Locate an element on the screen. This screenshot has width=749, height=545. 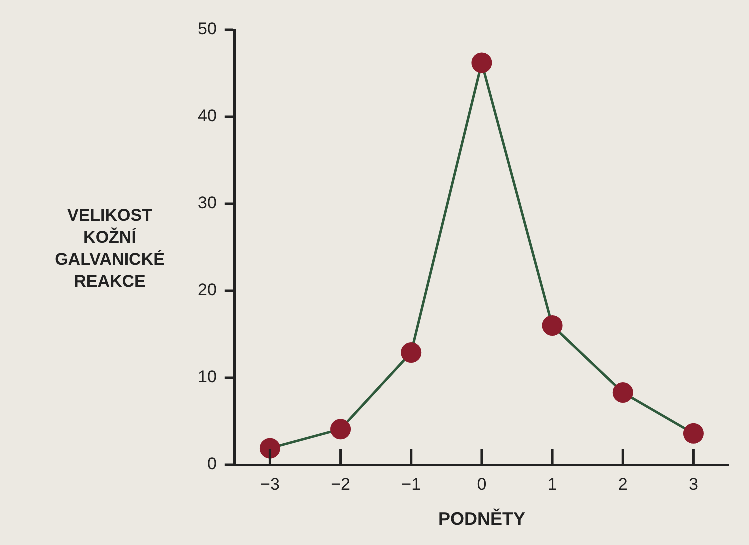
y-tick-label: 10 is located at coordinates (207, 377).